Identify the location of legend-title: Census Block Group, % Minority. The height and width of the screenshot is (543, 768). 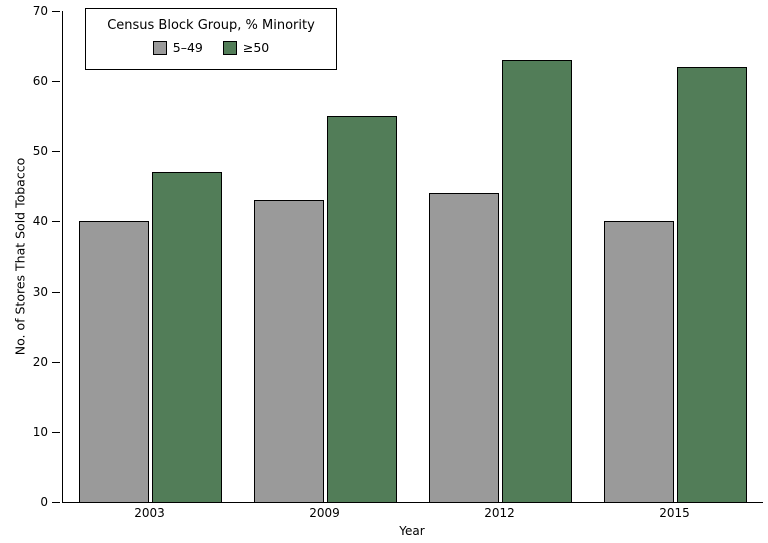
(211, 25).